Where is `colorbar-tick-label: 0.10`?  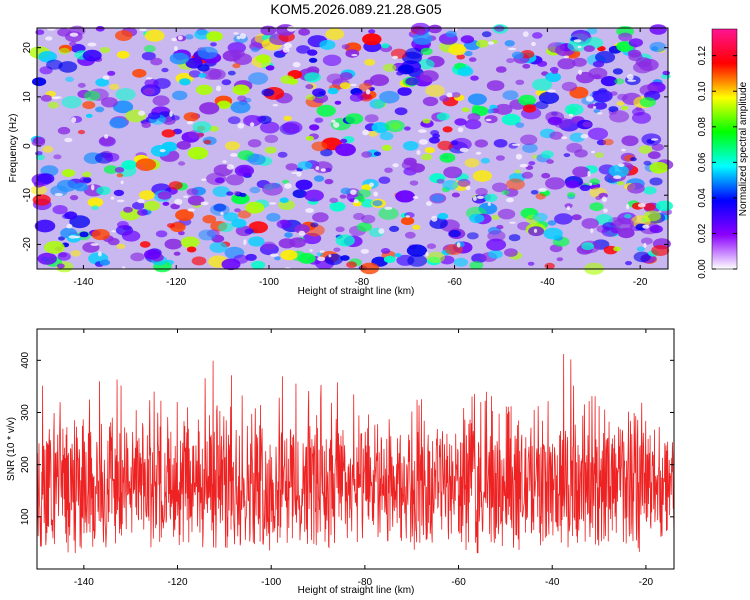
colorbar-tick-label: 0.10 is located at coordinates (702, 91).